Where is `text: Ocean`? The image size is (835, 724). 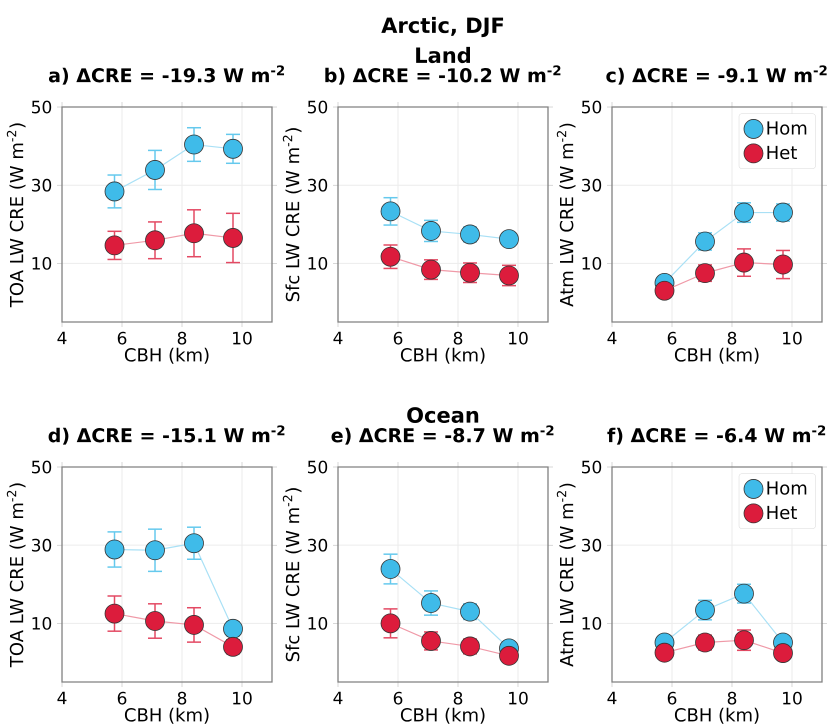 text: Ocean is located at coordinates (442, 415).